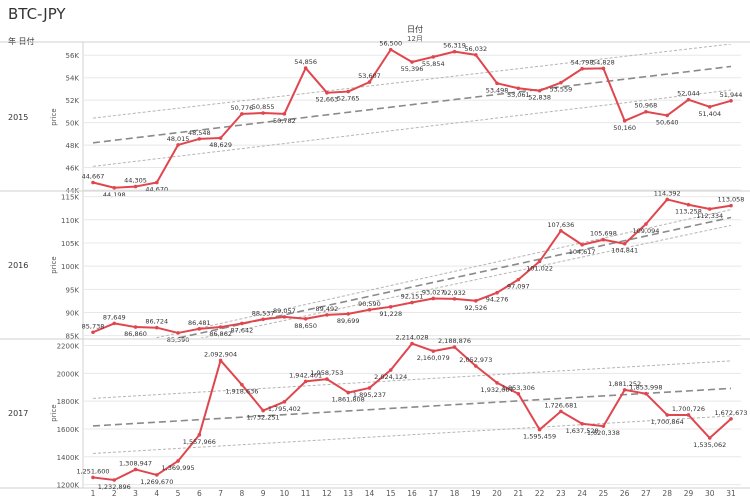  I want to click on year-label: 2015, so click(18, 117).